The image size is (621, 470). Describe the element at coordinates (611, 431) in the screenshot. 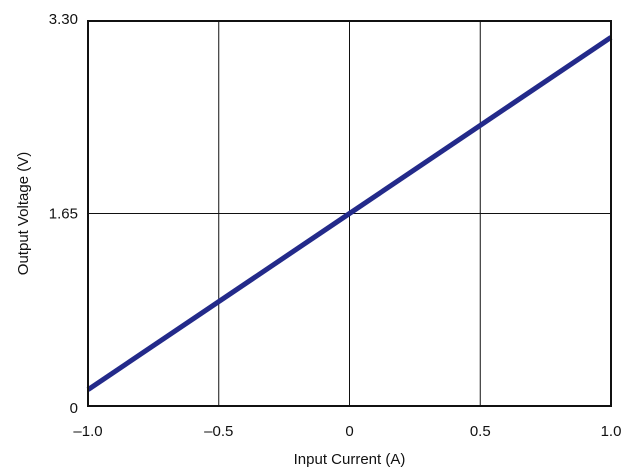

I see `x-tick-label: 1.0` at that location.